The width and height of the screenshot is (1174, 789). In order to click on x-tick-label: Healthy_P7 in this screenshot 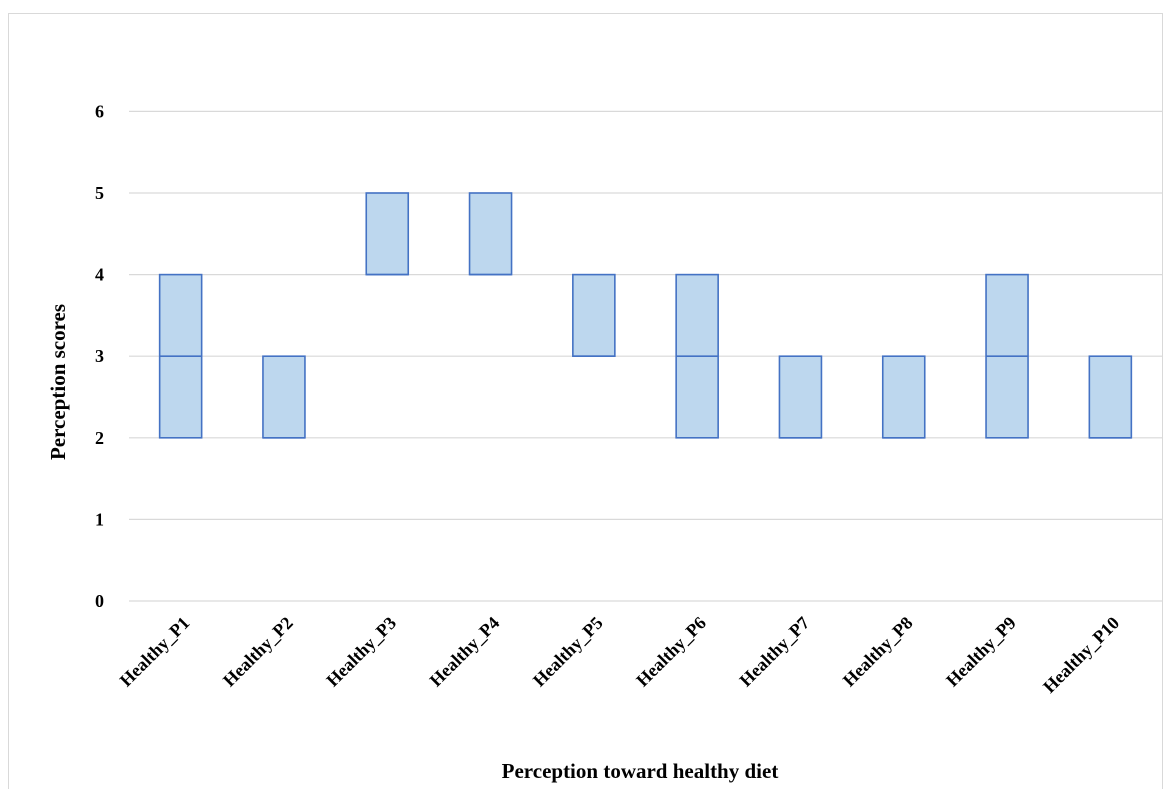, I will do `click(774, 652)`.